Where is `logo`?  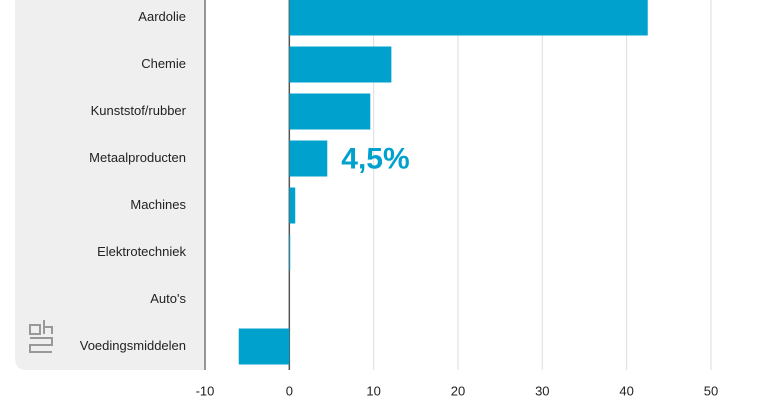
logo is located at coordinates (41, 336).